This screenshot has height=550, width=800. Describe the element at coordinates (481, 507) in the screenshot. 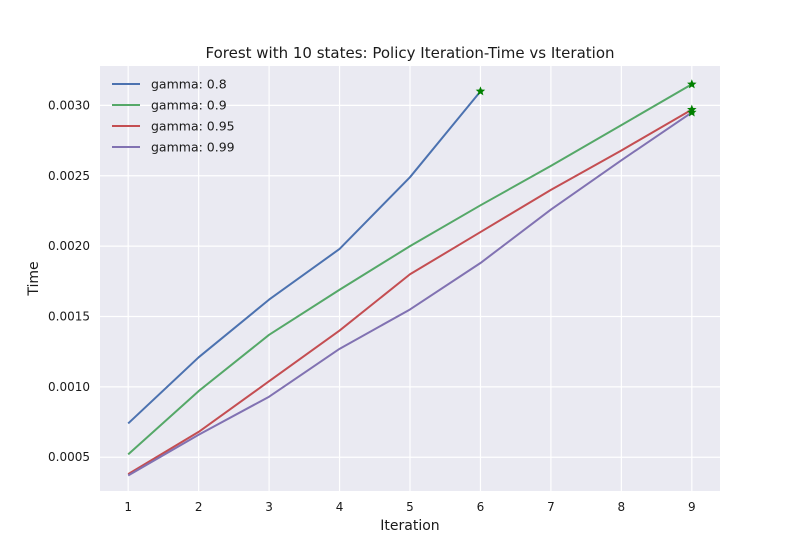

I see `x-tick-label: 6` at that location.